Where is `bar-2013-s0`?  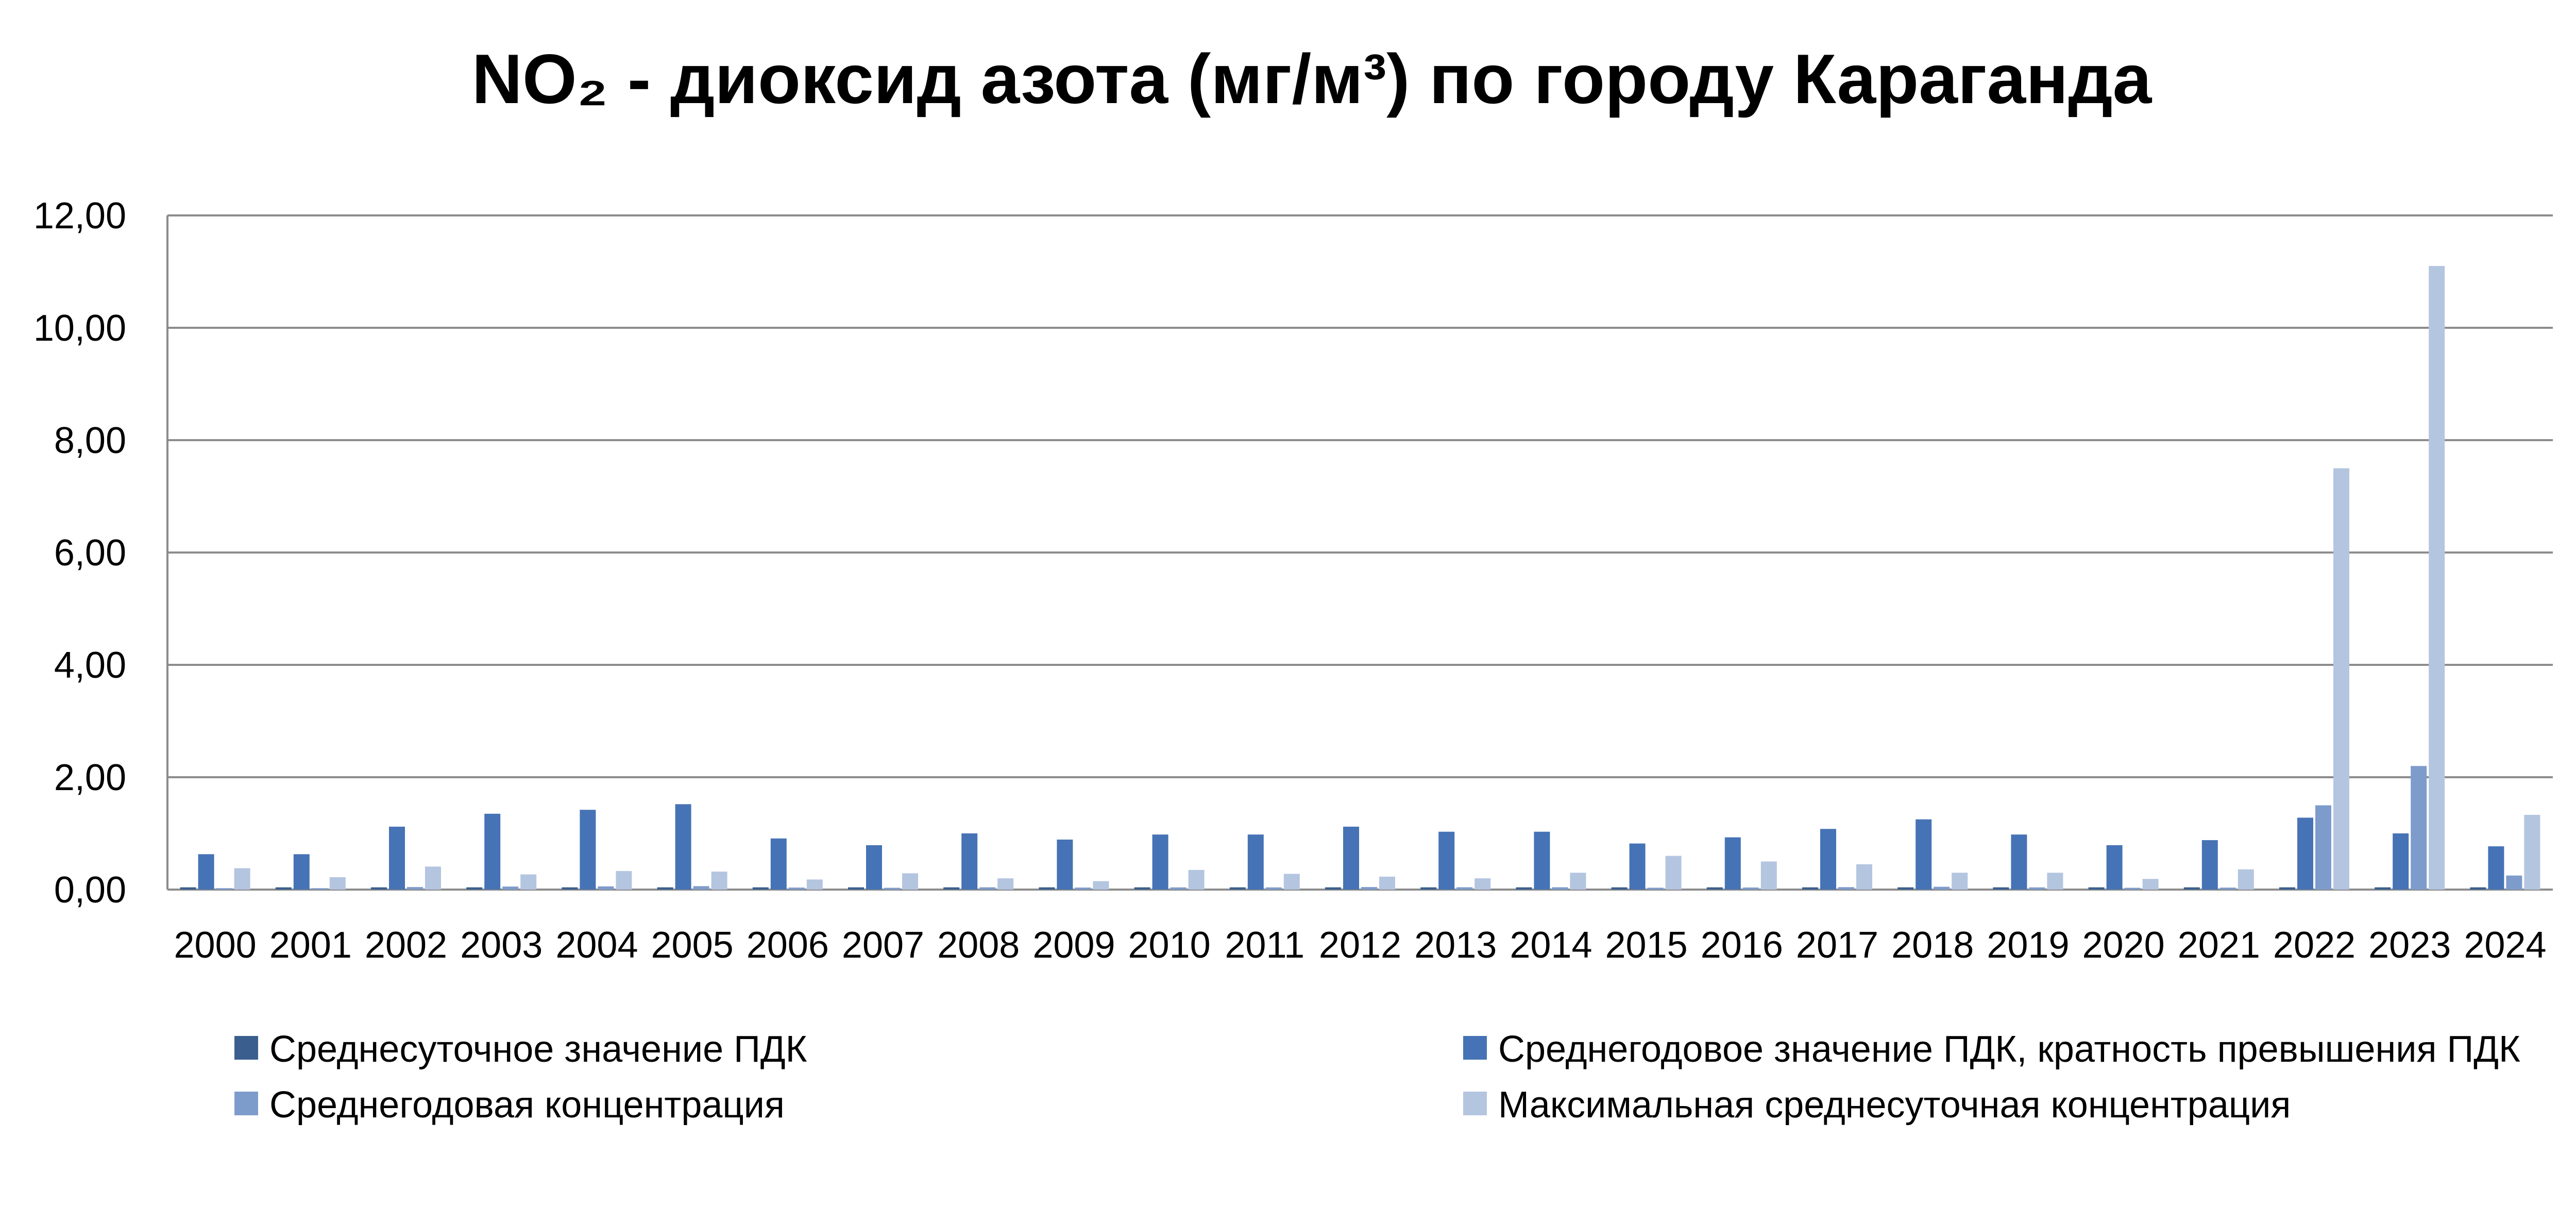
bar-2013-s0 is located at coordinates (1428, 888).